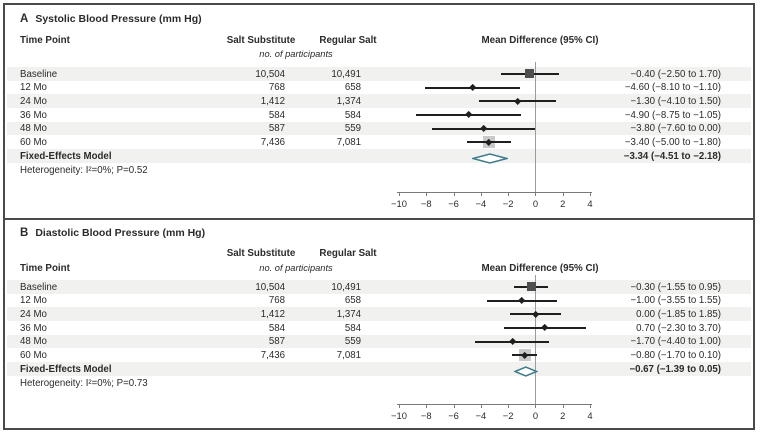 The width and height of the screenshot is (760, 439). Describe the element at coordinates (563, 415) in the screenshot. I see `x-axis-tick-label: 2` at that location.